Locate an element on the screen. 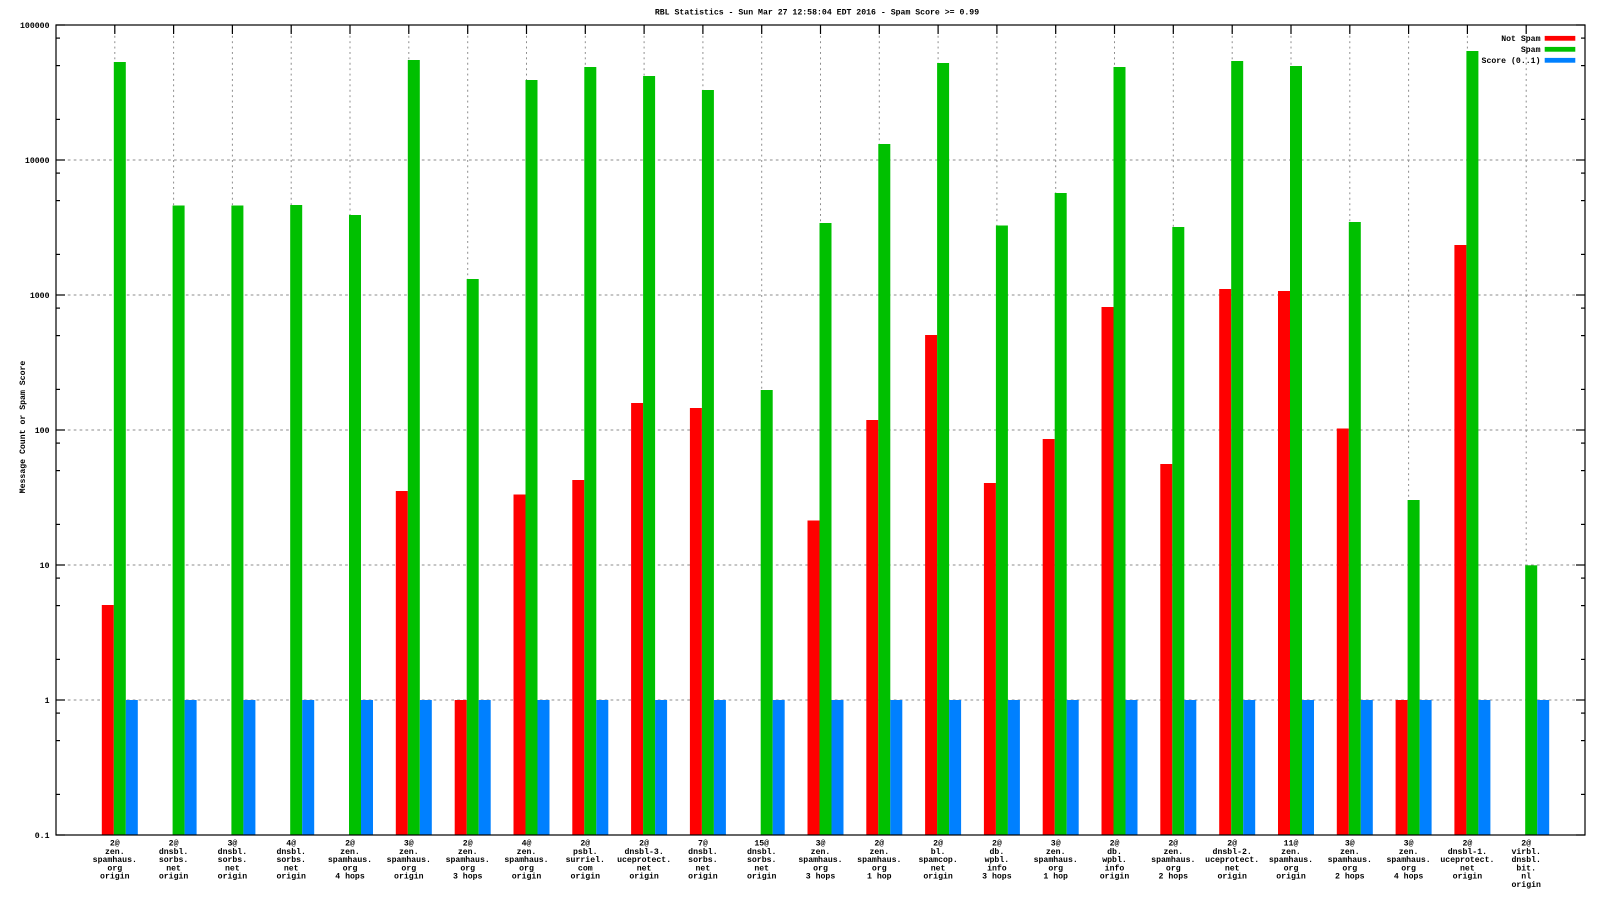 Image resolution: width=1600 pixels, height=900 pixels. svg-text: 100000 is located at coordinates (35, 26).